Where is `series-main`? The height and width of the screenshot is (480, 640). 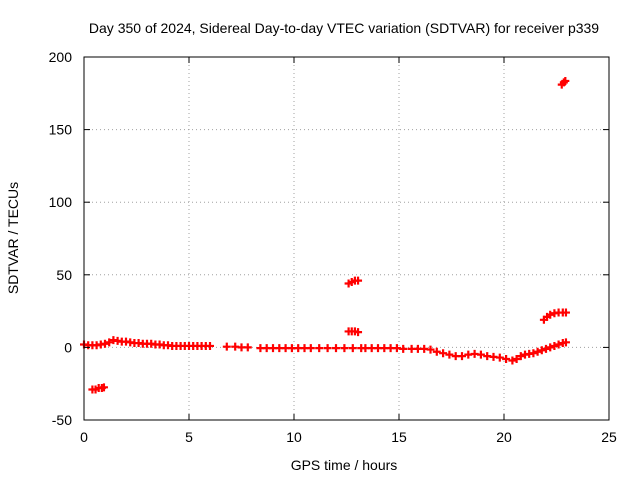 series-main is located at coordinates (325, 350).